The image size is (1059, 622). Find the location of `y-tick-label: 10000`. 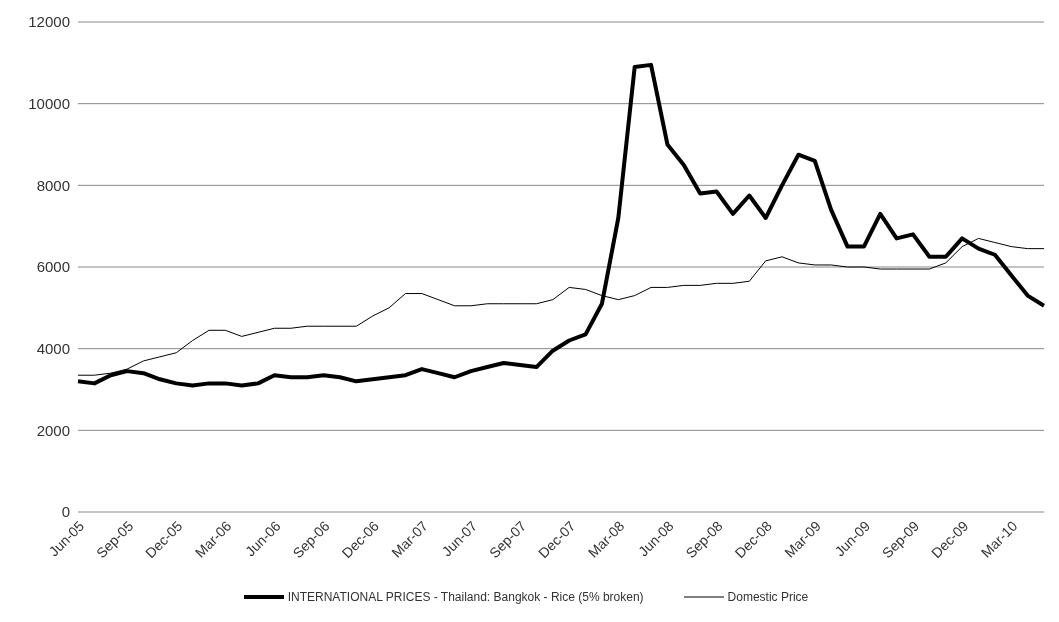

y-tick-label: 10000 is located at coordinates (49, 103).